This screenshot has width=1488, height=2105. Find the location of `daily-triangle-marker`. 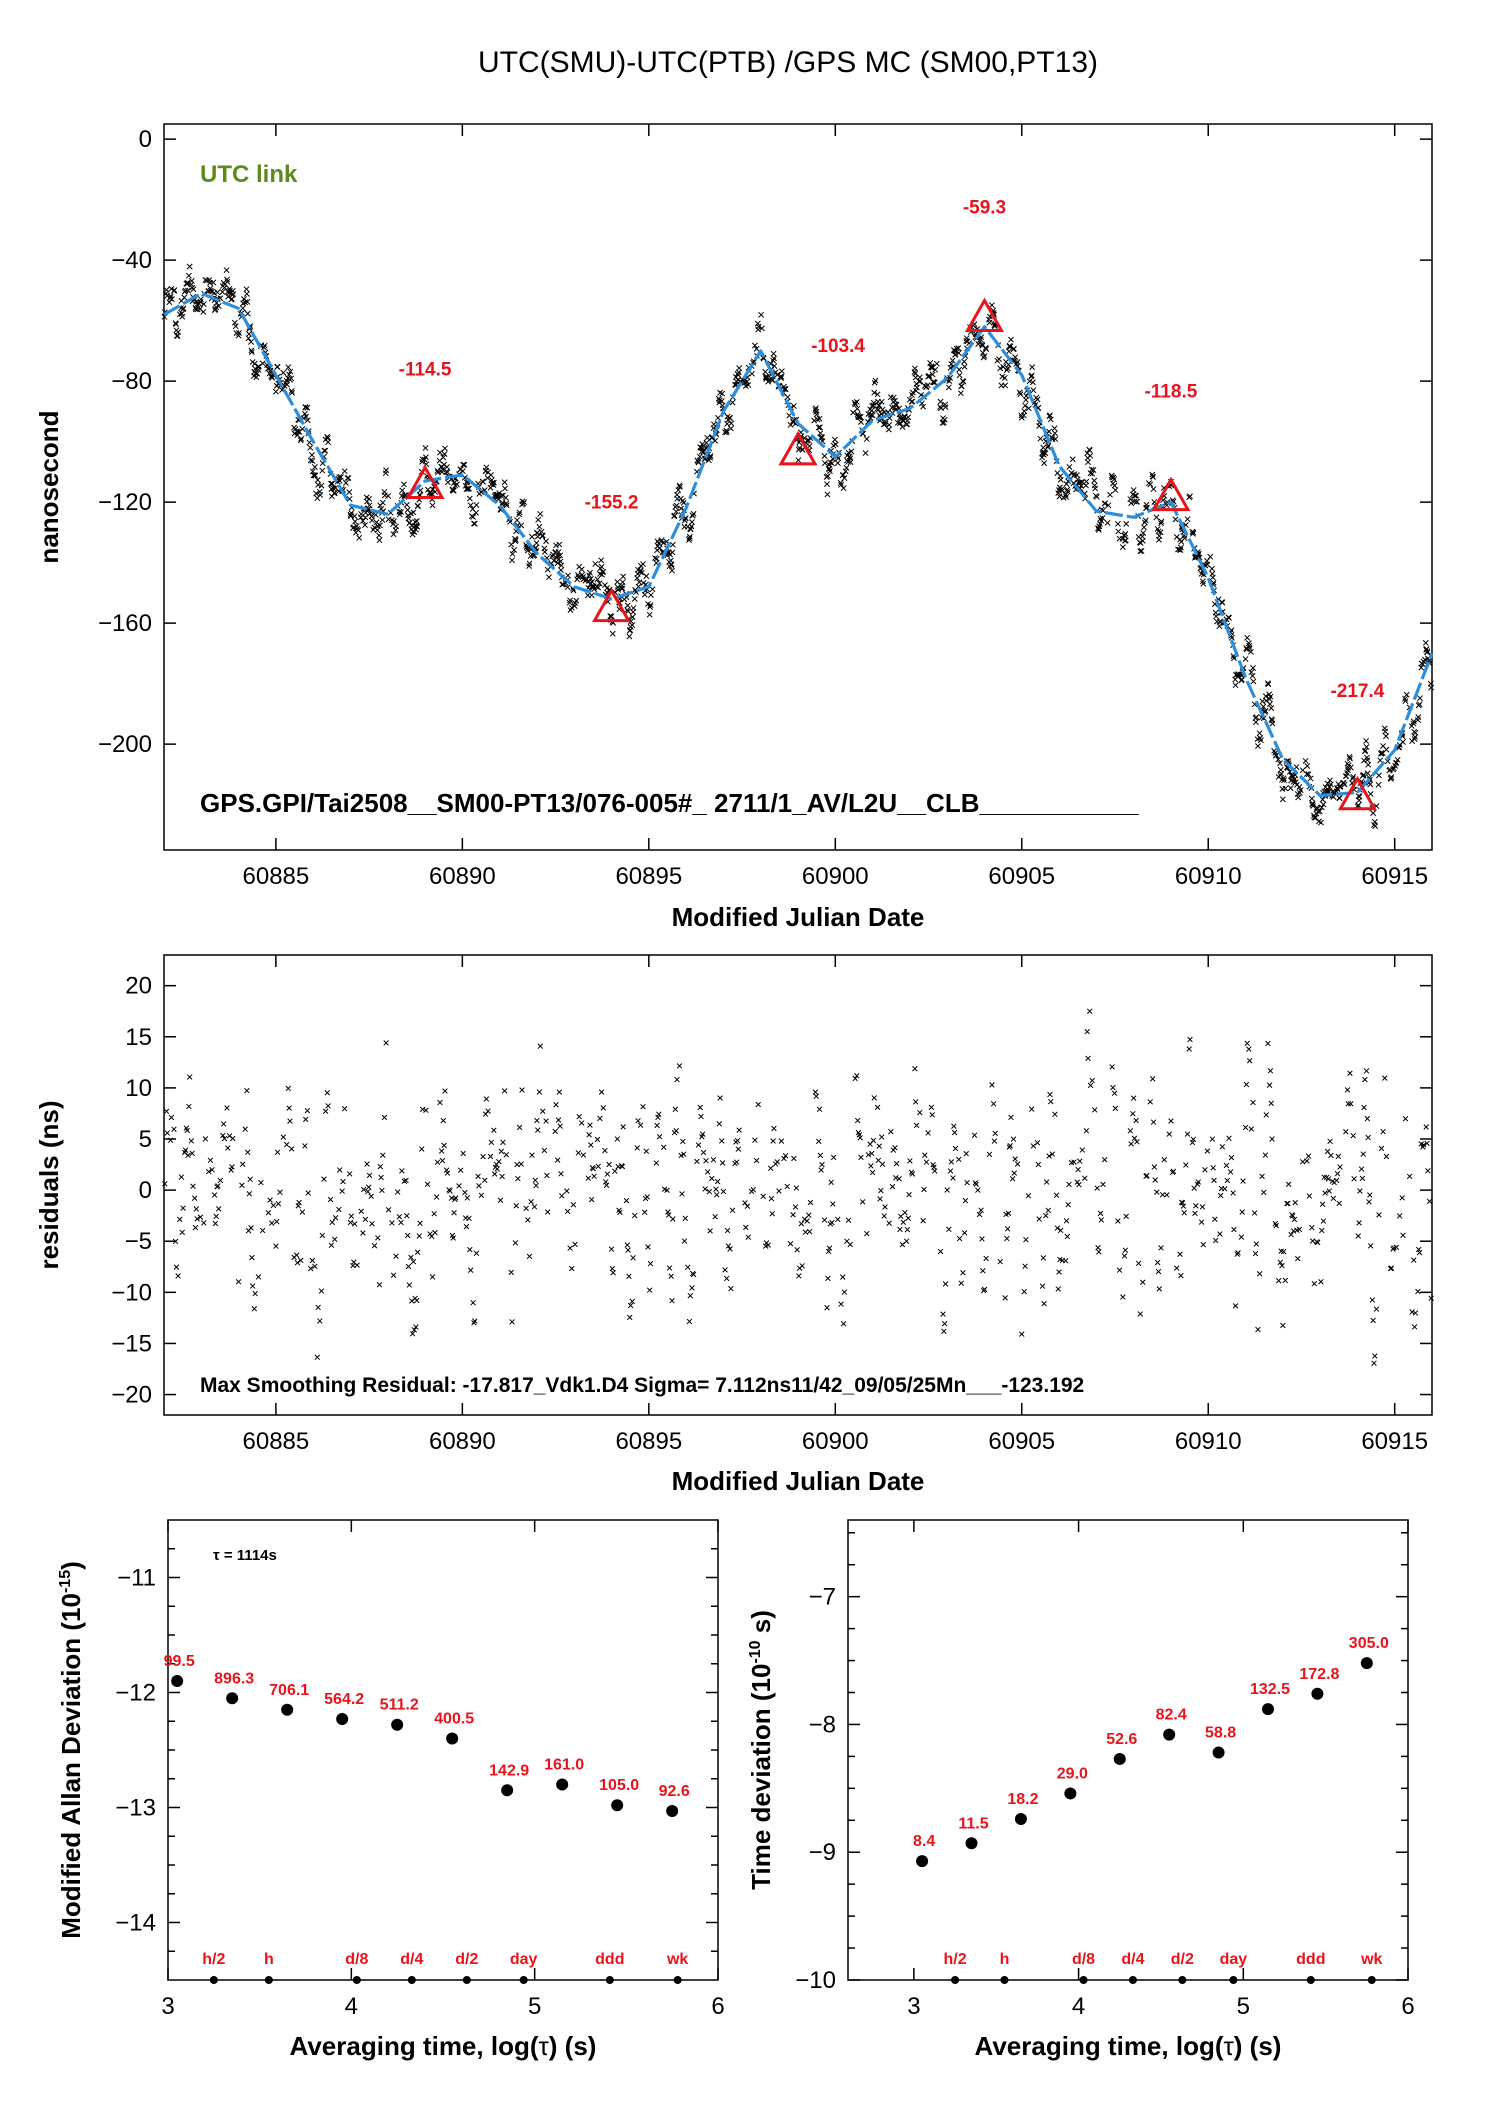

daily-triangle-marker is located at coordinates (611, 605).